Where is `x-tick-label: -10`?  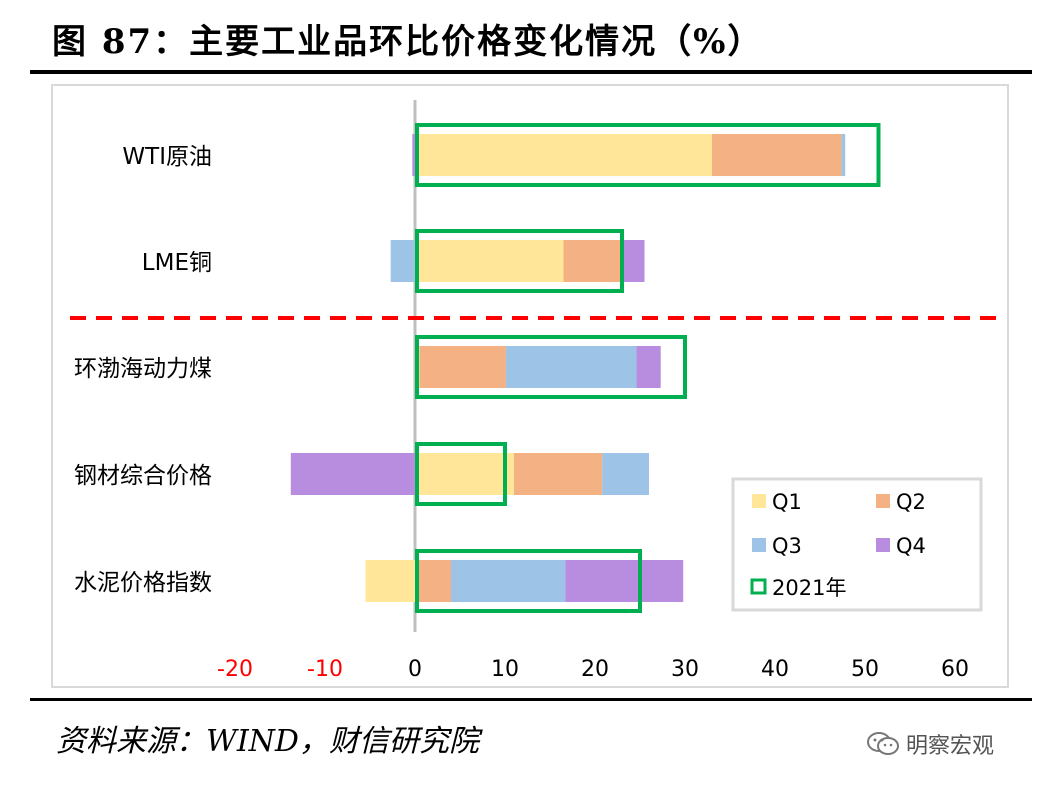 x-tick-label: -10 is located at coordinates (325, 669).